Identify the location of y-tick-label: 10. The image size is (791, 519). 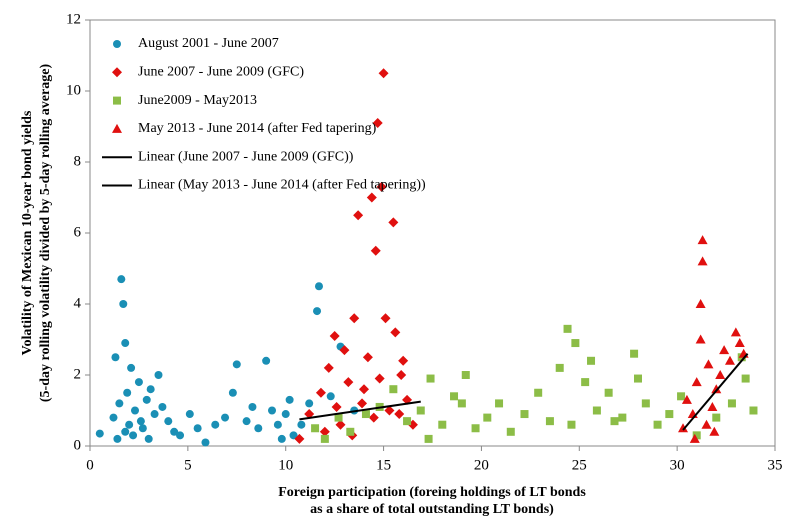
(73, 90).